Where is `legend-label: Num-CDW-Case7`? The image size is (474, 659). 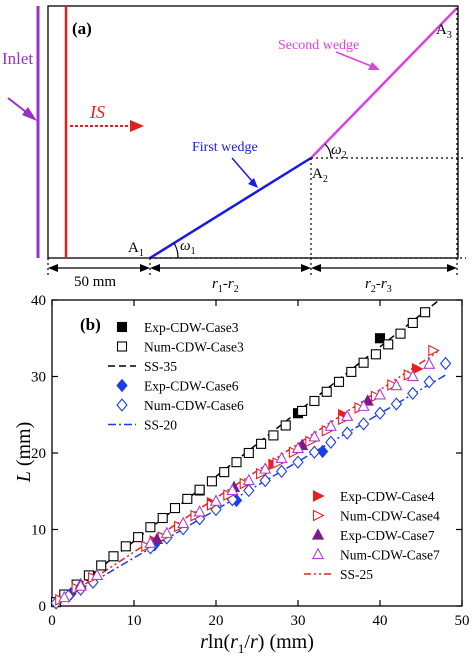 legend-label: Num-CDW-Case7 is located at coordinates (390, 555).